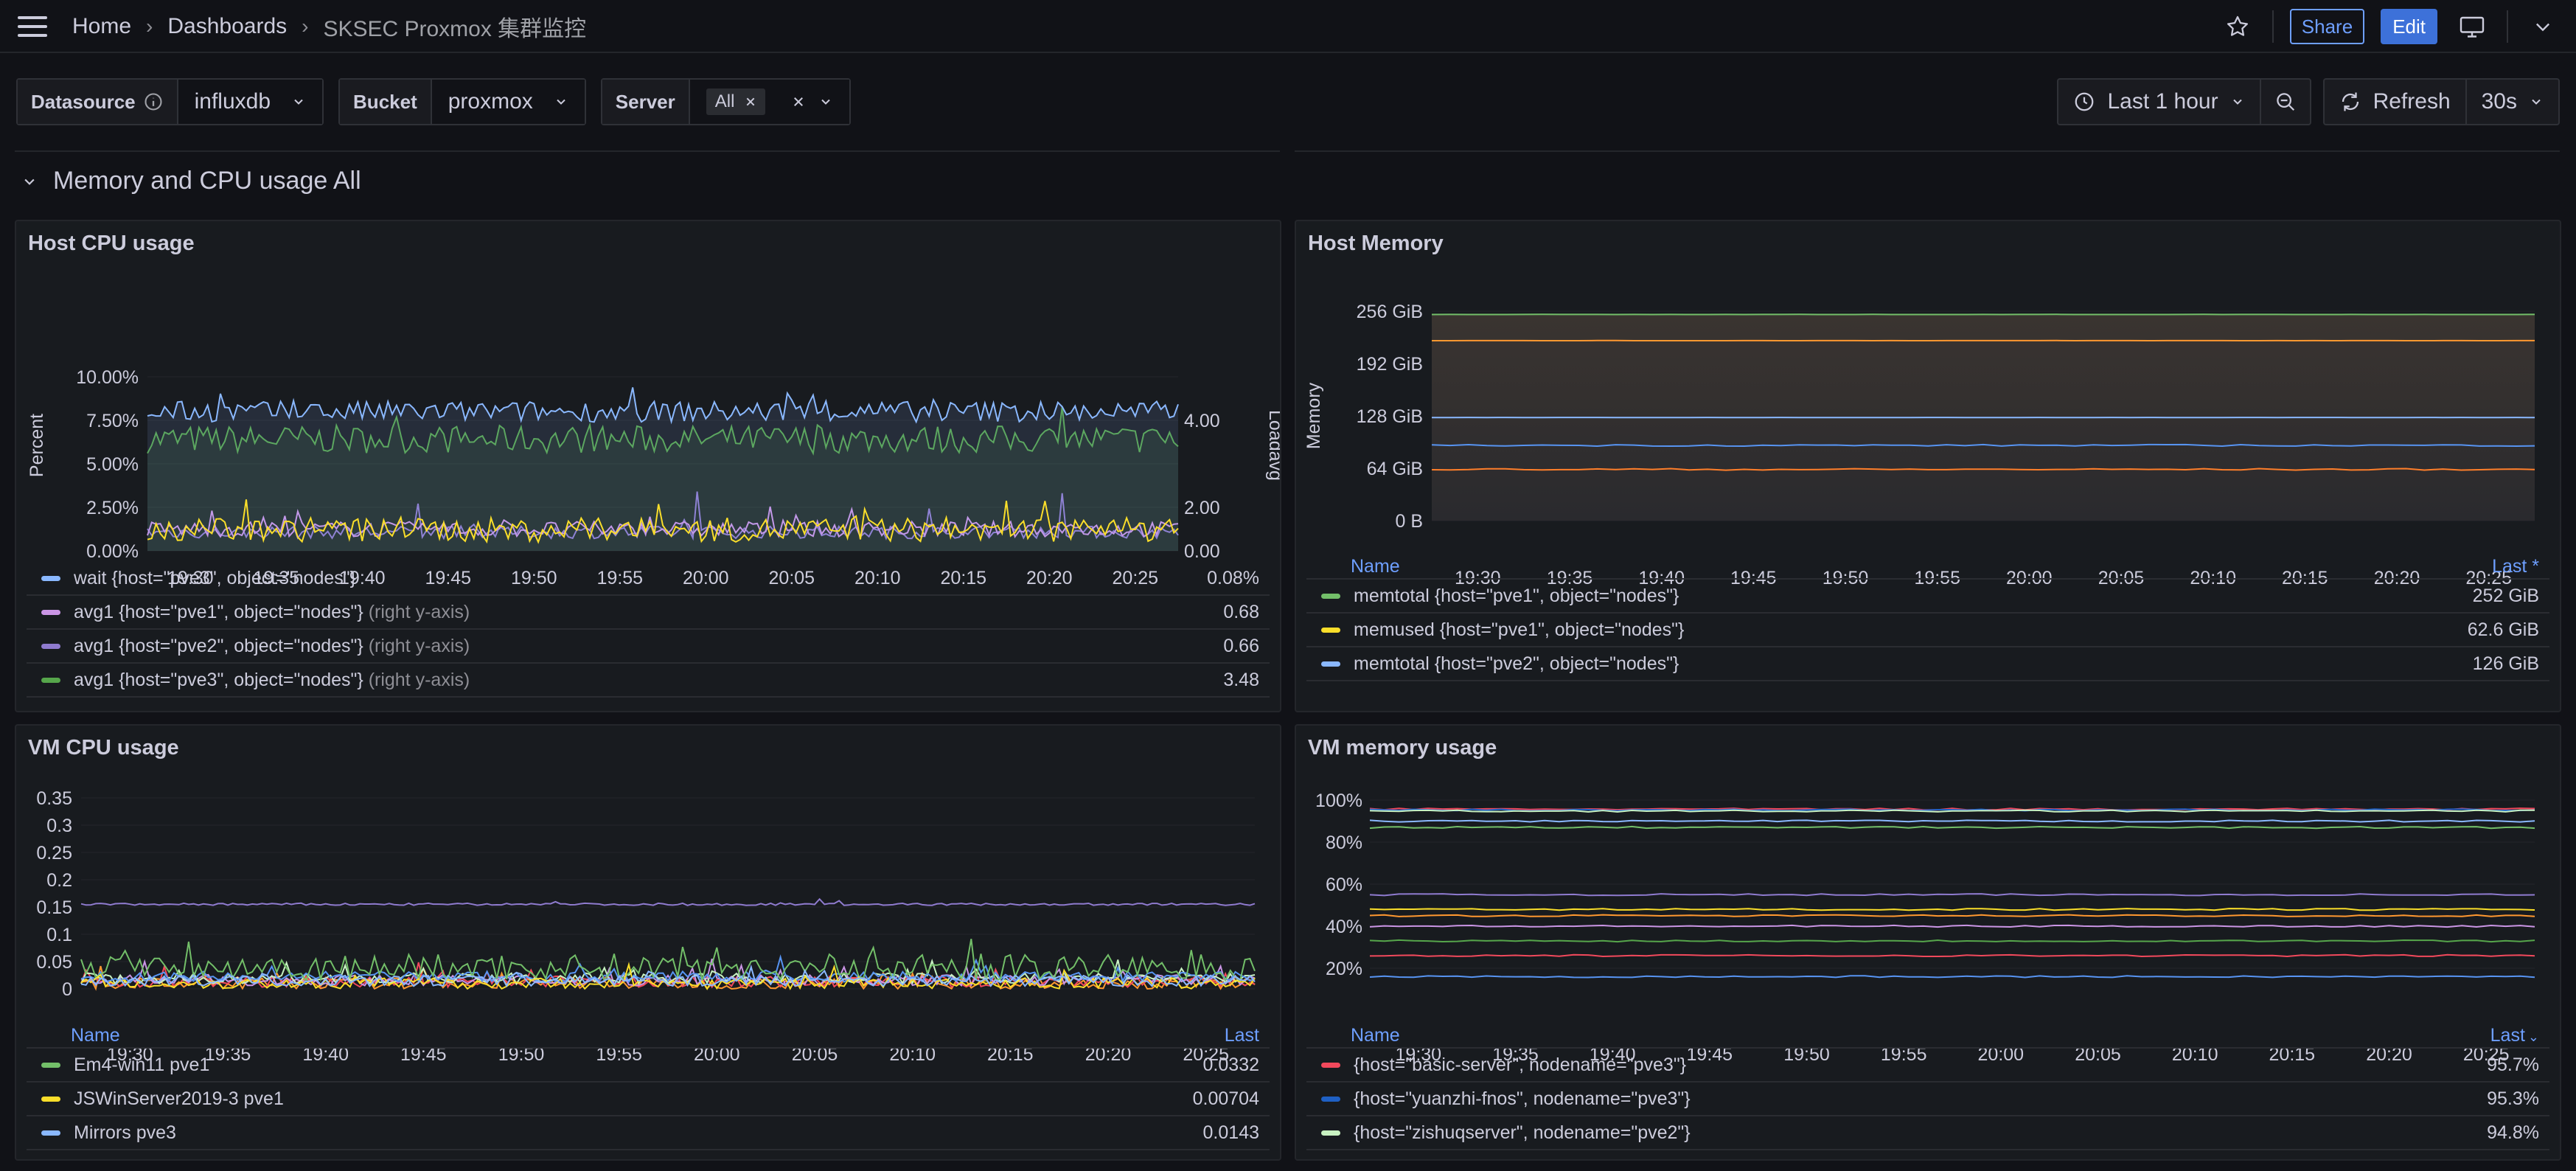 The width and height of the screenshot is (2576, 1171). I want to click on time-controls: Last 1 hour Refresh 30s, so click(2308, 101).